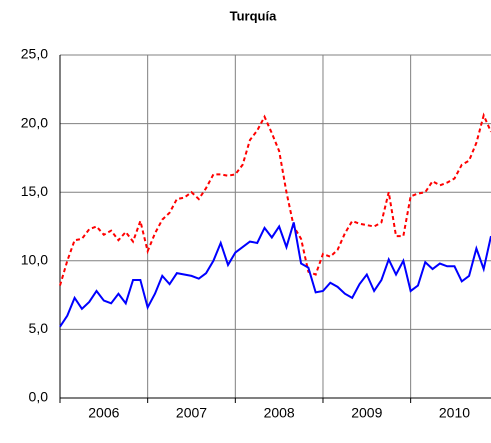 The height and width of the screenshot is (443, 491). Describe the element at coordinates (34, 122) in the screenshot. I see `y-tick-label: 20,0` at that location.